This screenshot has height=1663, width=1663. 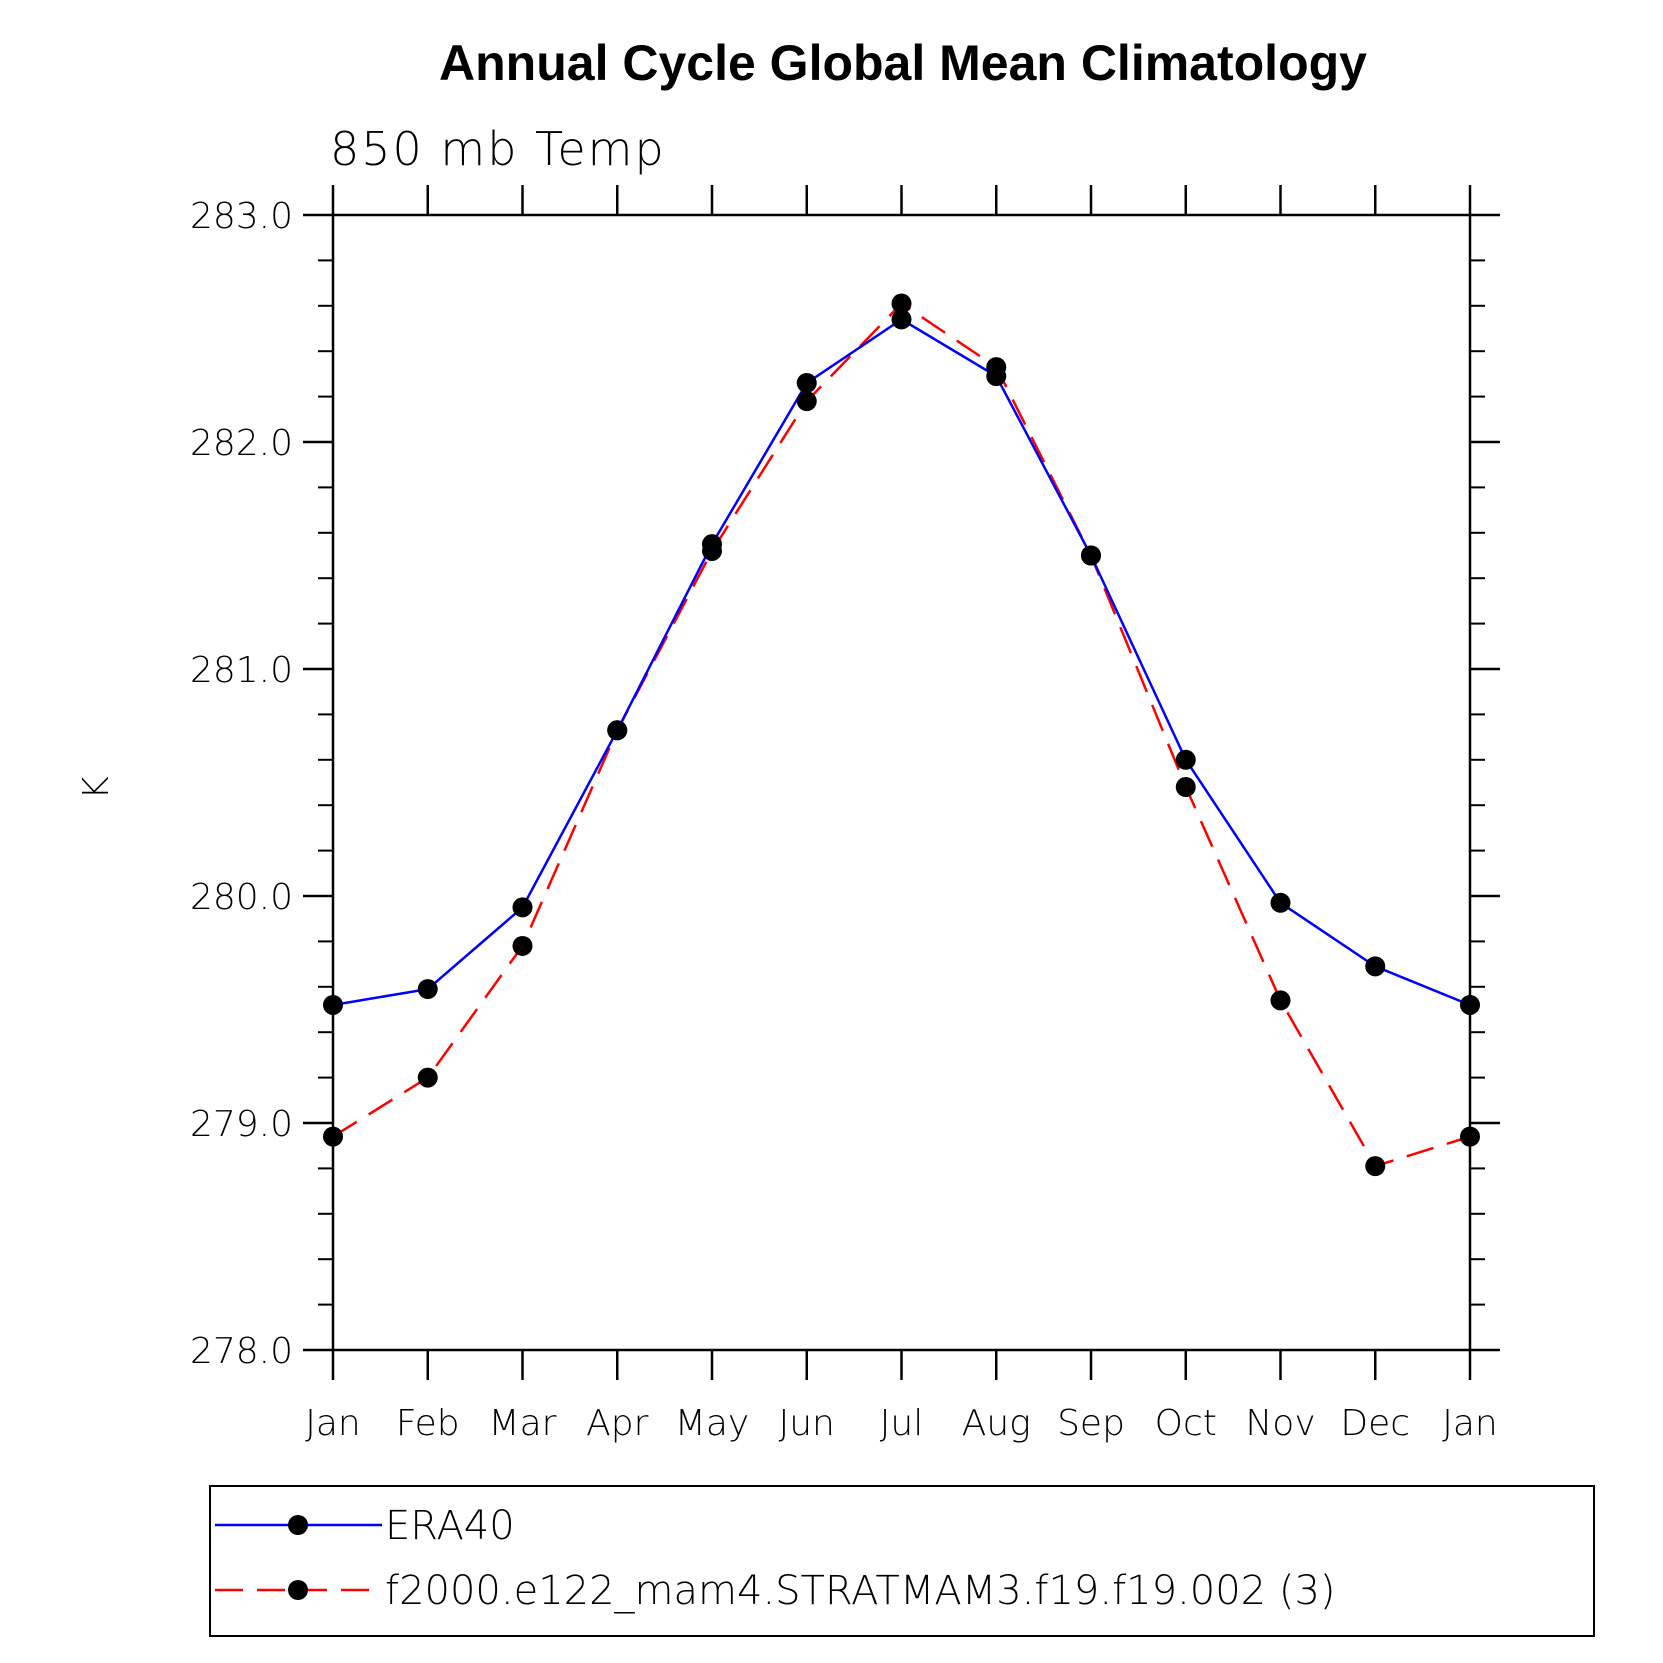 I want to click on y-tick-label: 280.0, so click(x=241, y=897).